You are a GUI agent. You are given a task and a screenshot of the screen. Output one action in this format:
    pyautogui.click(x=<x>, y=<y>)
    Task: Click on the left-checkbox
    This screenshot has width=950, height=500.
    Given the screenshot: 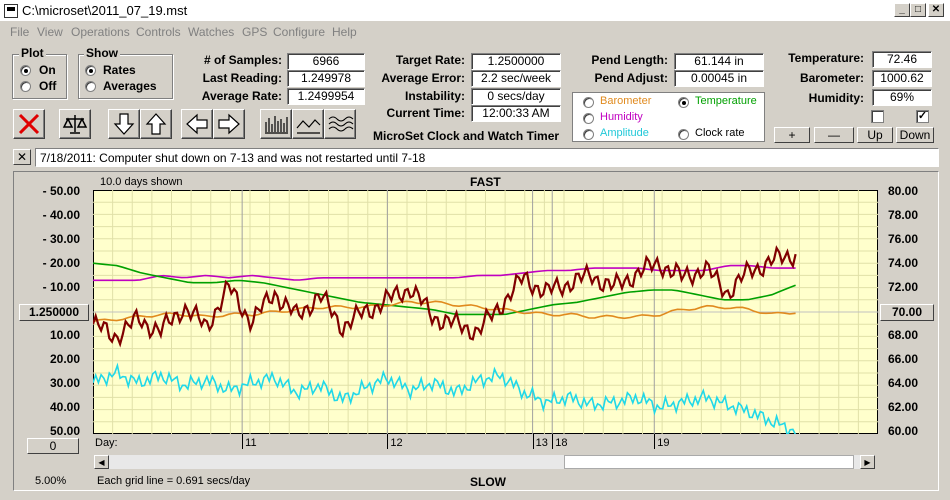 What is the action you would take?
    pyautogui.click(x=877, y=116)
    